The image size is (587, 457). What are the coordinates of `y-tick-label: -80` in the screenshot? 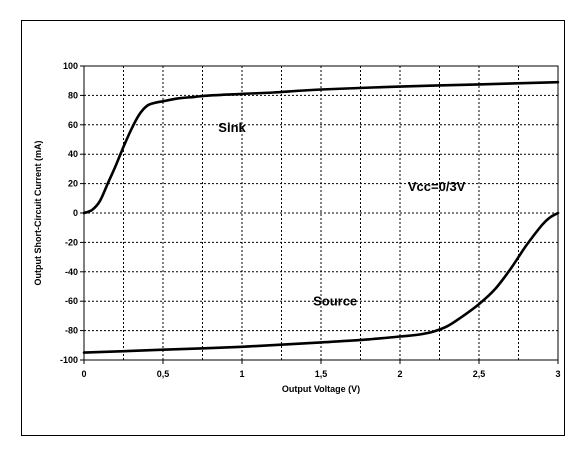 It's located at (71, 331).